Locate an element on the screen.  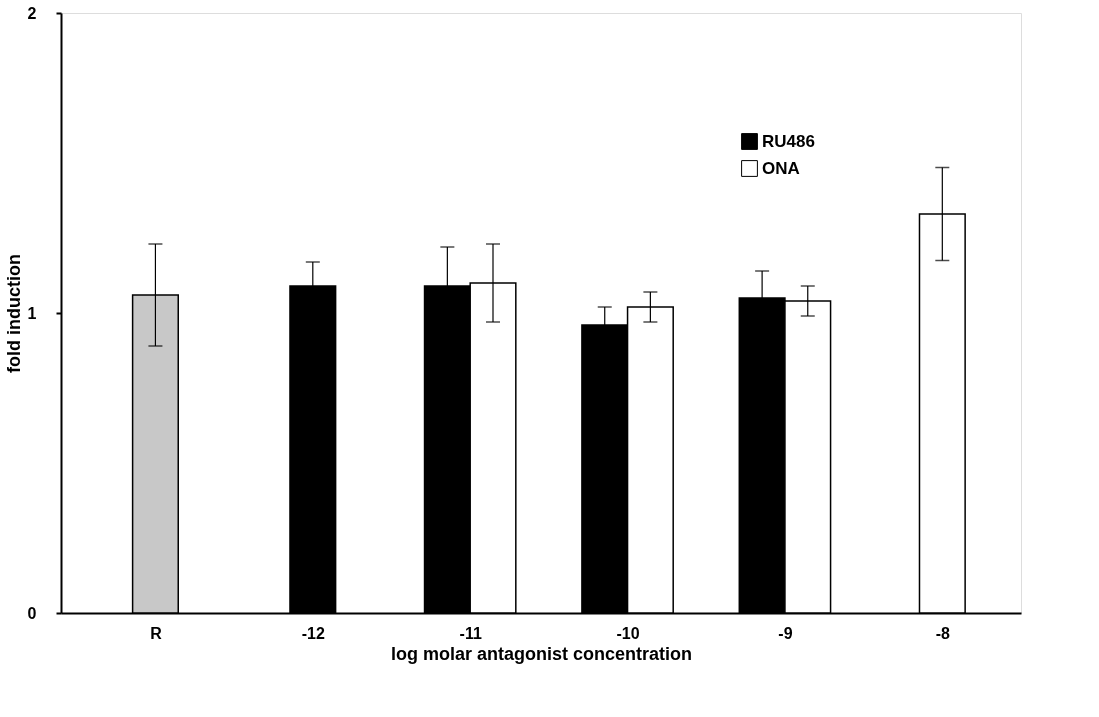
y-tick-label: 0 is located at coordinates (32, 613).